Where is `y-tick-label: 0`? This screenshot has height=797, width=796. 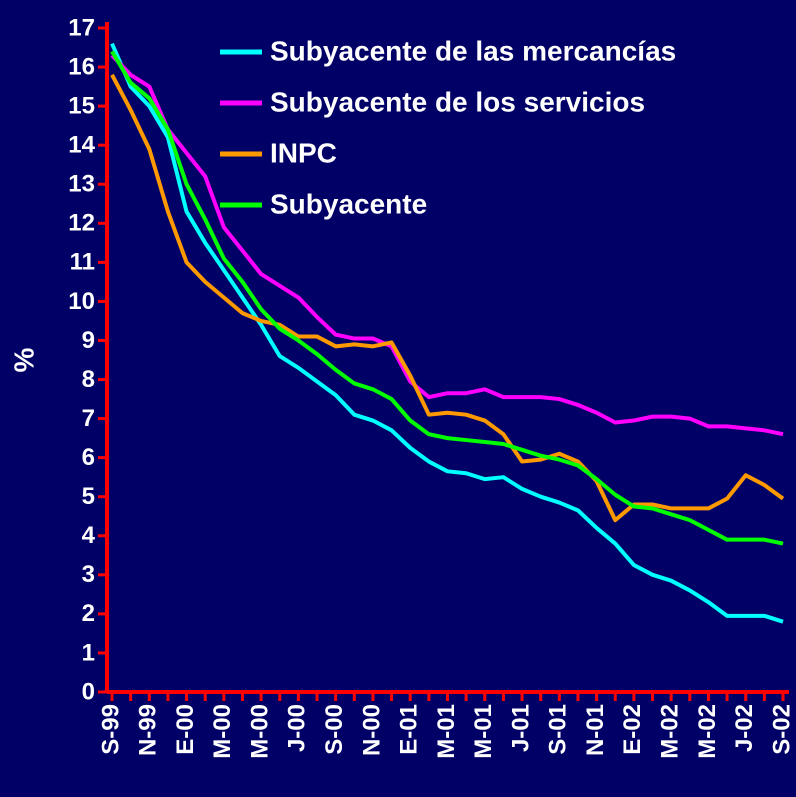 y-tick-label: 0 is located at coordinates (88, 691).